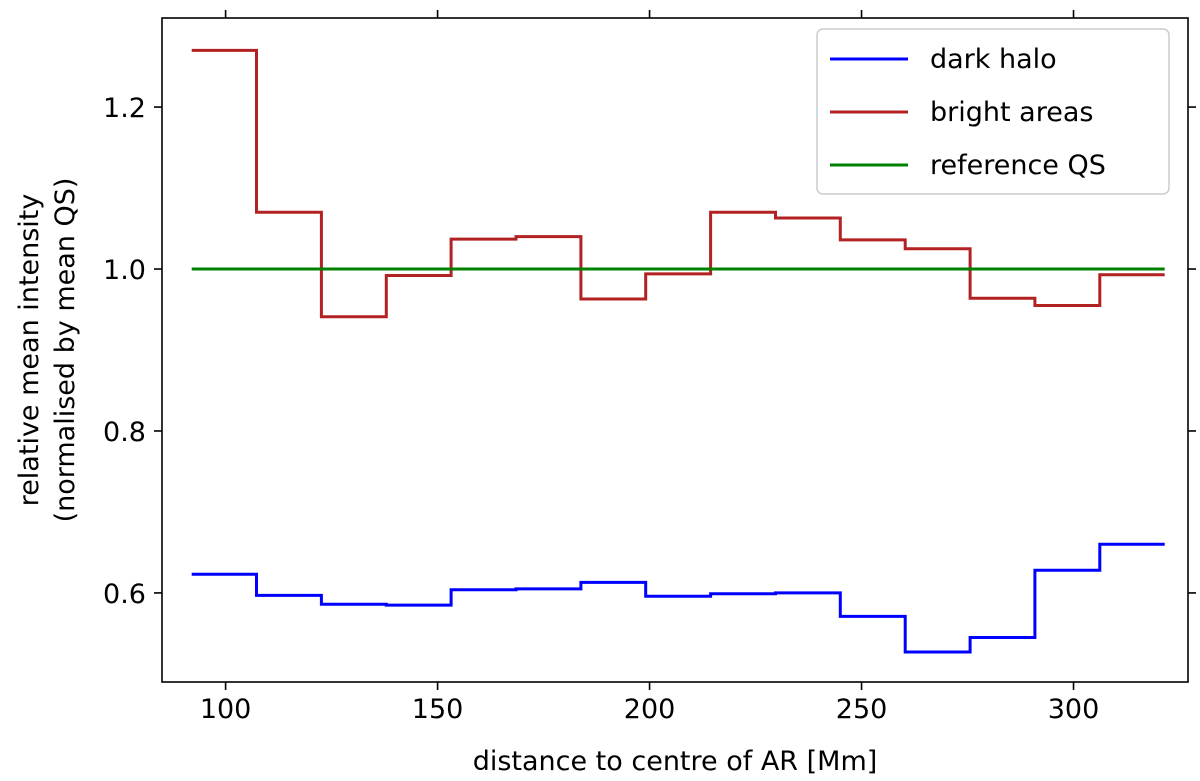 The height and width of the screenshot is (781, 1200). Describe the element at coordinates (1018, 165) in the screenshot. I see `legend-label-reference-qs: reference QS` at that location.